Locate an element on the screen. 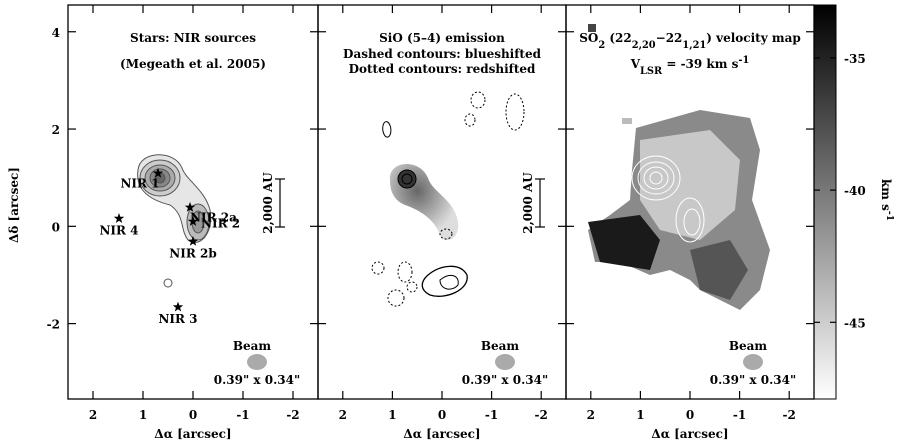  text-part: = -39 km s is located at coordinates (700, 64).